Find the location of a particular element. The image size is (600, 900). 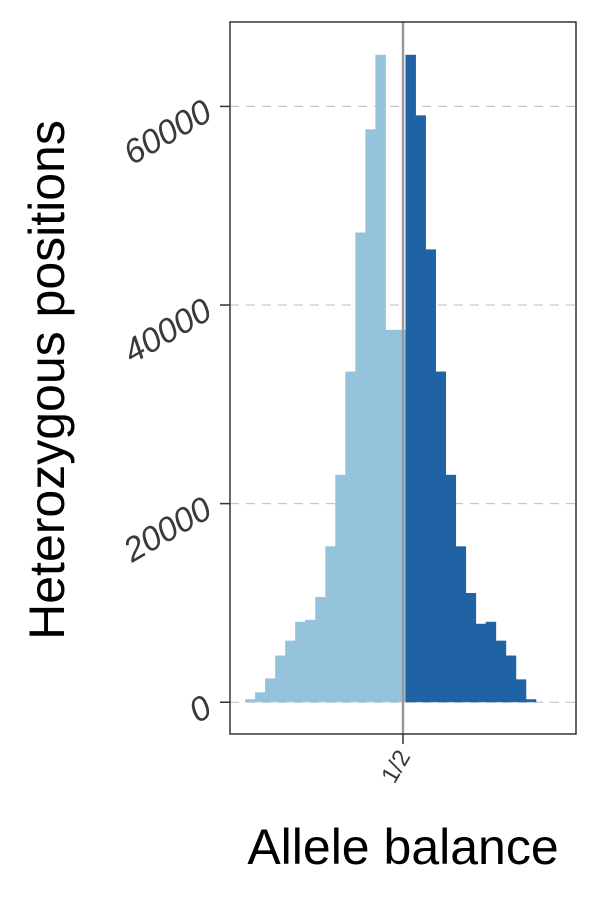

y-tick-label-0: 0 is located at coordinates (200, 709).